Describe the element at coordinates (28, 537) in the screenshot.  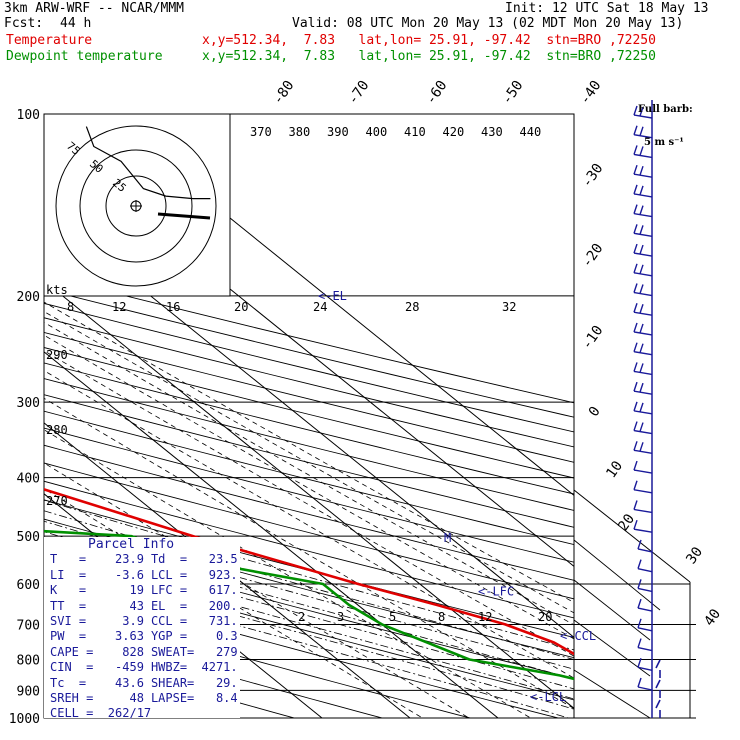
I see `pressure-label: 500` at that location.